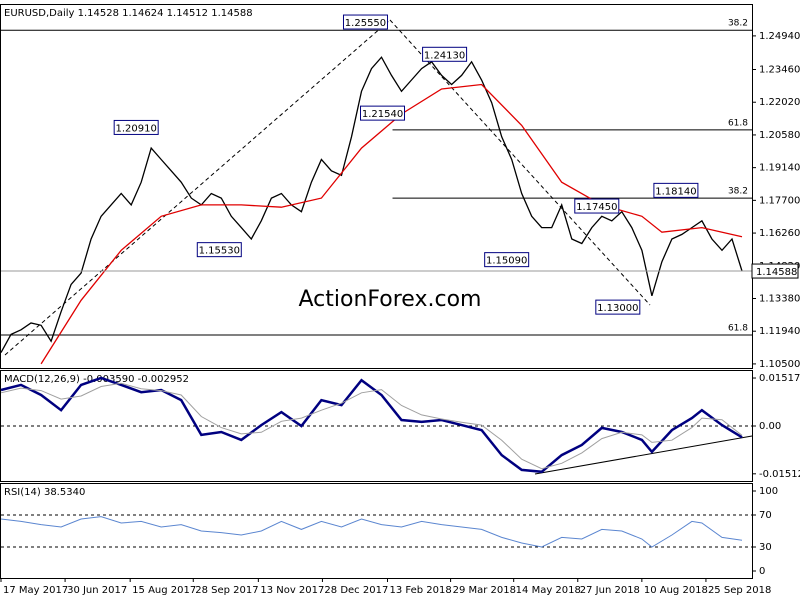  What do you see at coordinates (390, 299) in the screenshot?
I see `watermark: ActionForex.com` at bounding box center [390, 299].